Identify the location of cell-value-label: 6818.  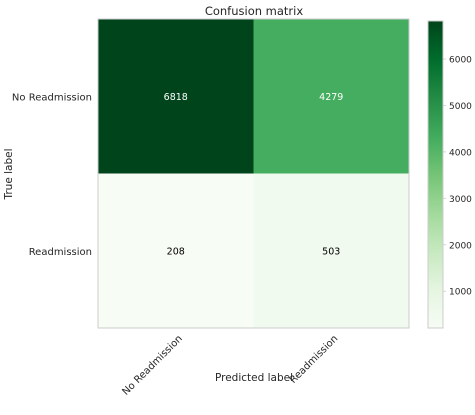
(176, 97).